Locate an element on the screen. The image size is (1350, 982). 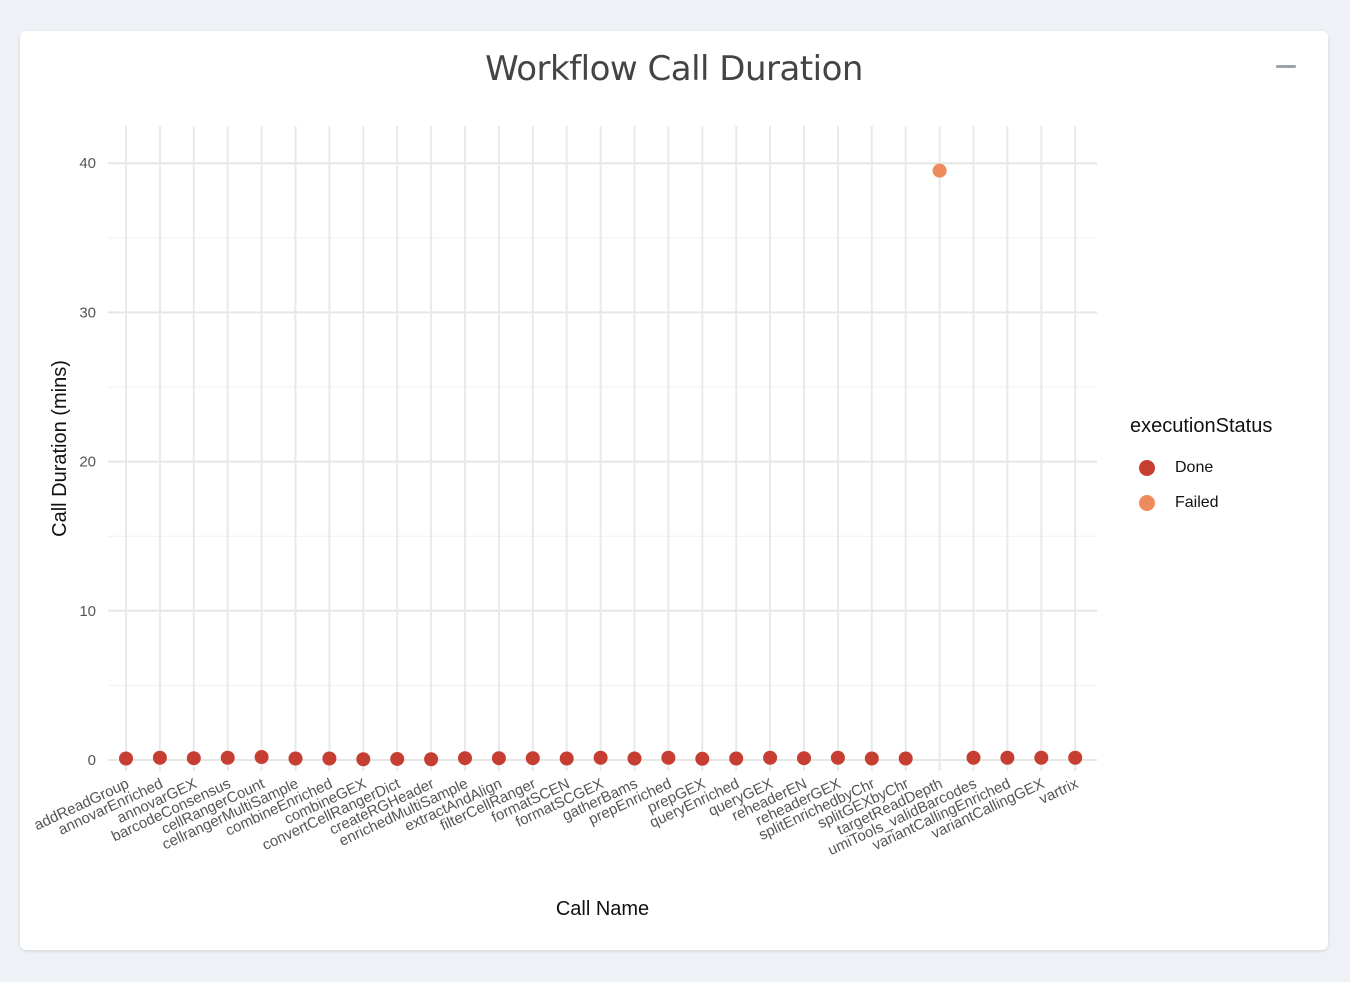
legend-title: executionStatus is located at coordinates (1201, 426).